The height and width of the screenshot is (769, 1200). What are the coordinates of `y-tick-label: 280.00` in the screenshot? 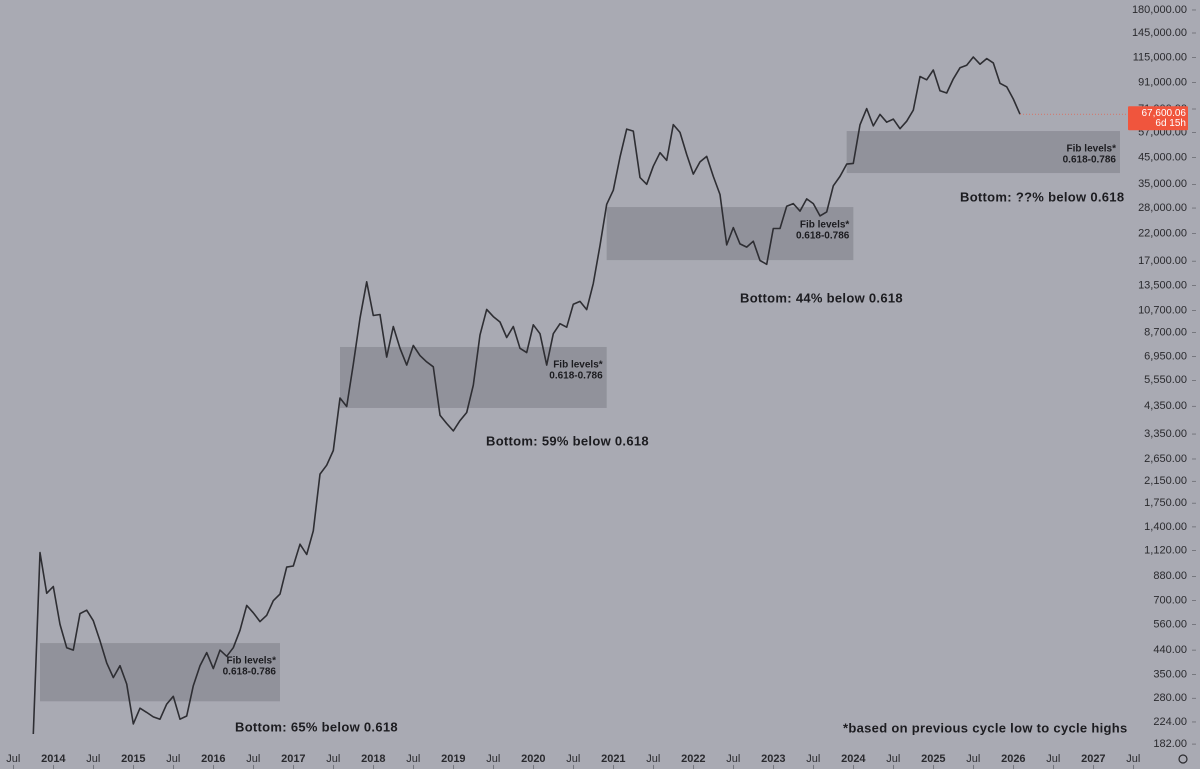 It's located at (1170, 698).